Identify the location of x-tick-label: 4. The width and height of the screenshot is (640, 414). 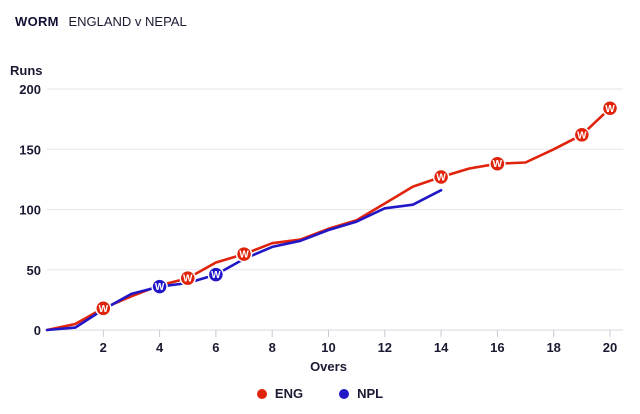
(160, 347).